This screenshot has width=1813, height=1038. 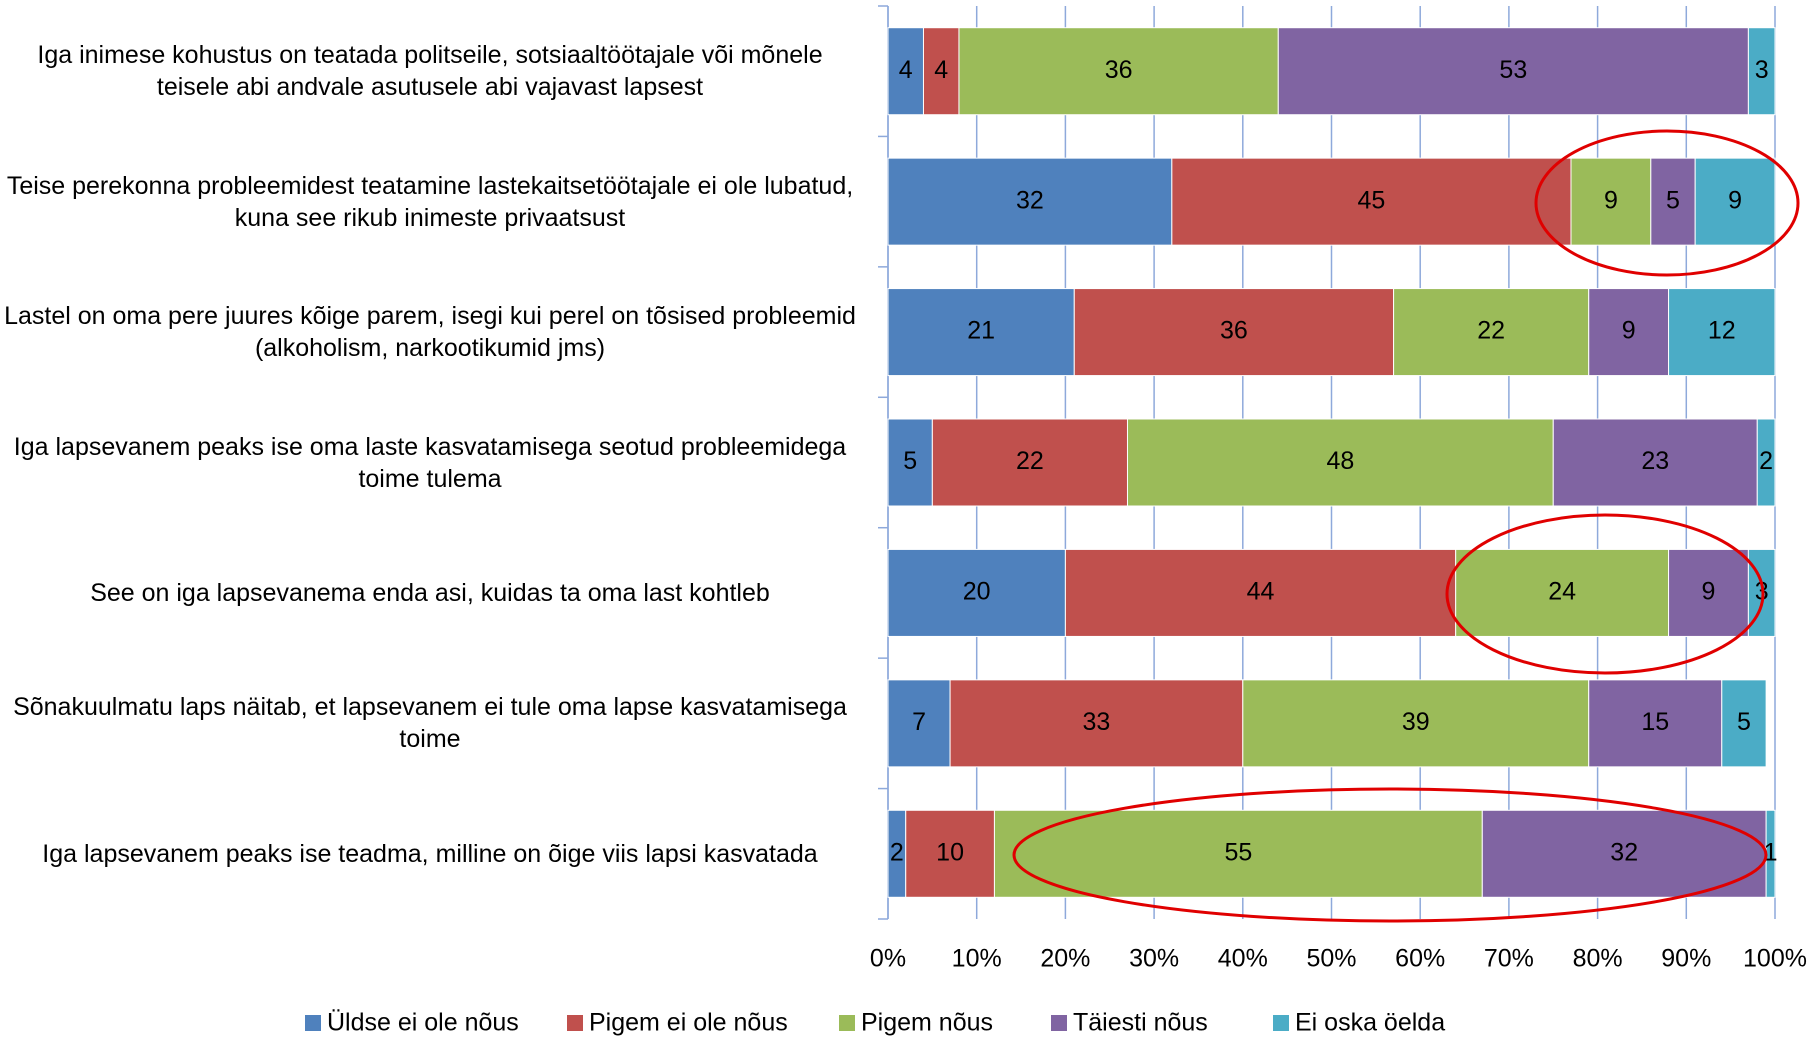 What do you see at coordinates (1065, 959) in the screenshot?
I see `x-tick-label: 20%` at bounding box center [1065, 959].